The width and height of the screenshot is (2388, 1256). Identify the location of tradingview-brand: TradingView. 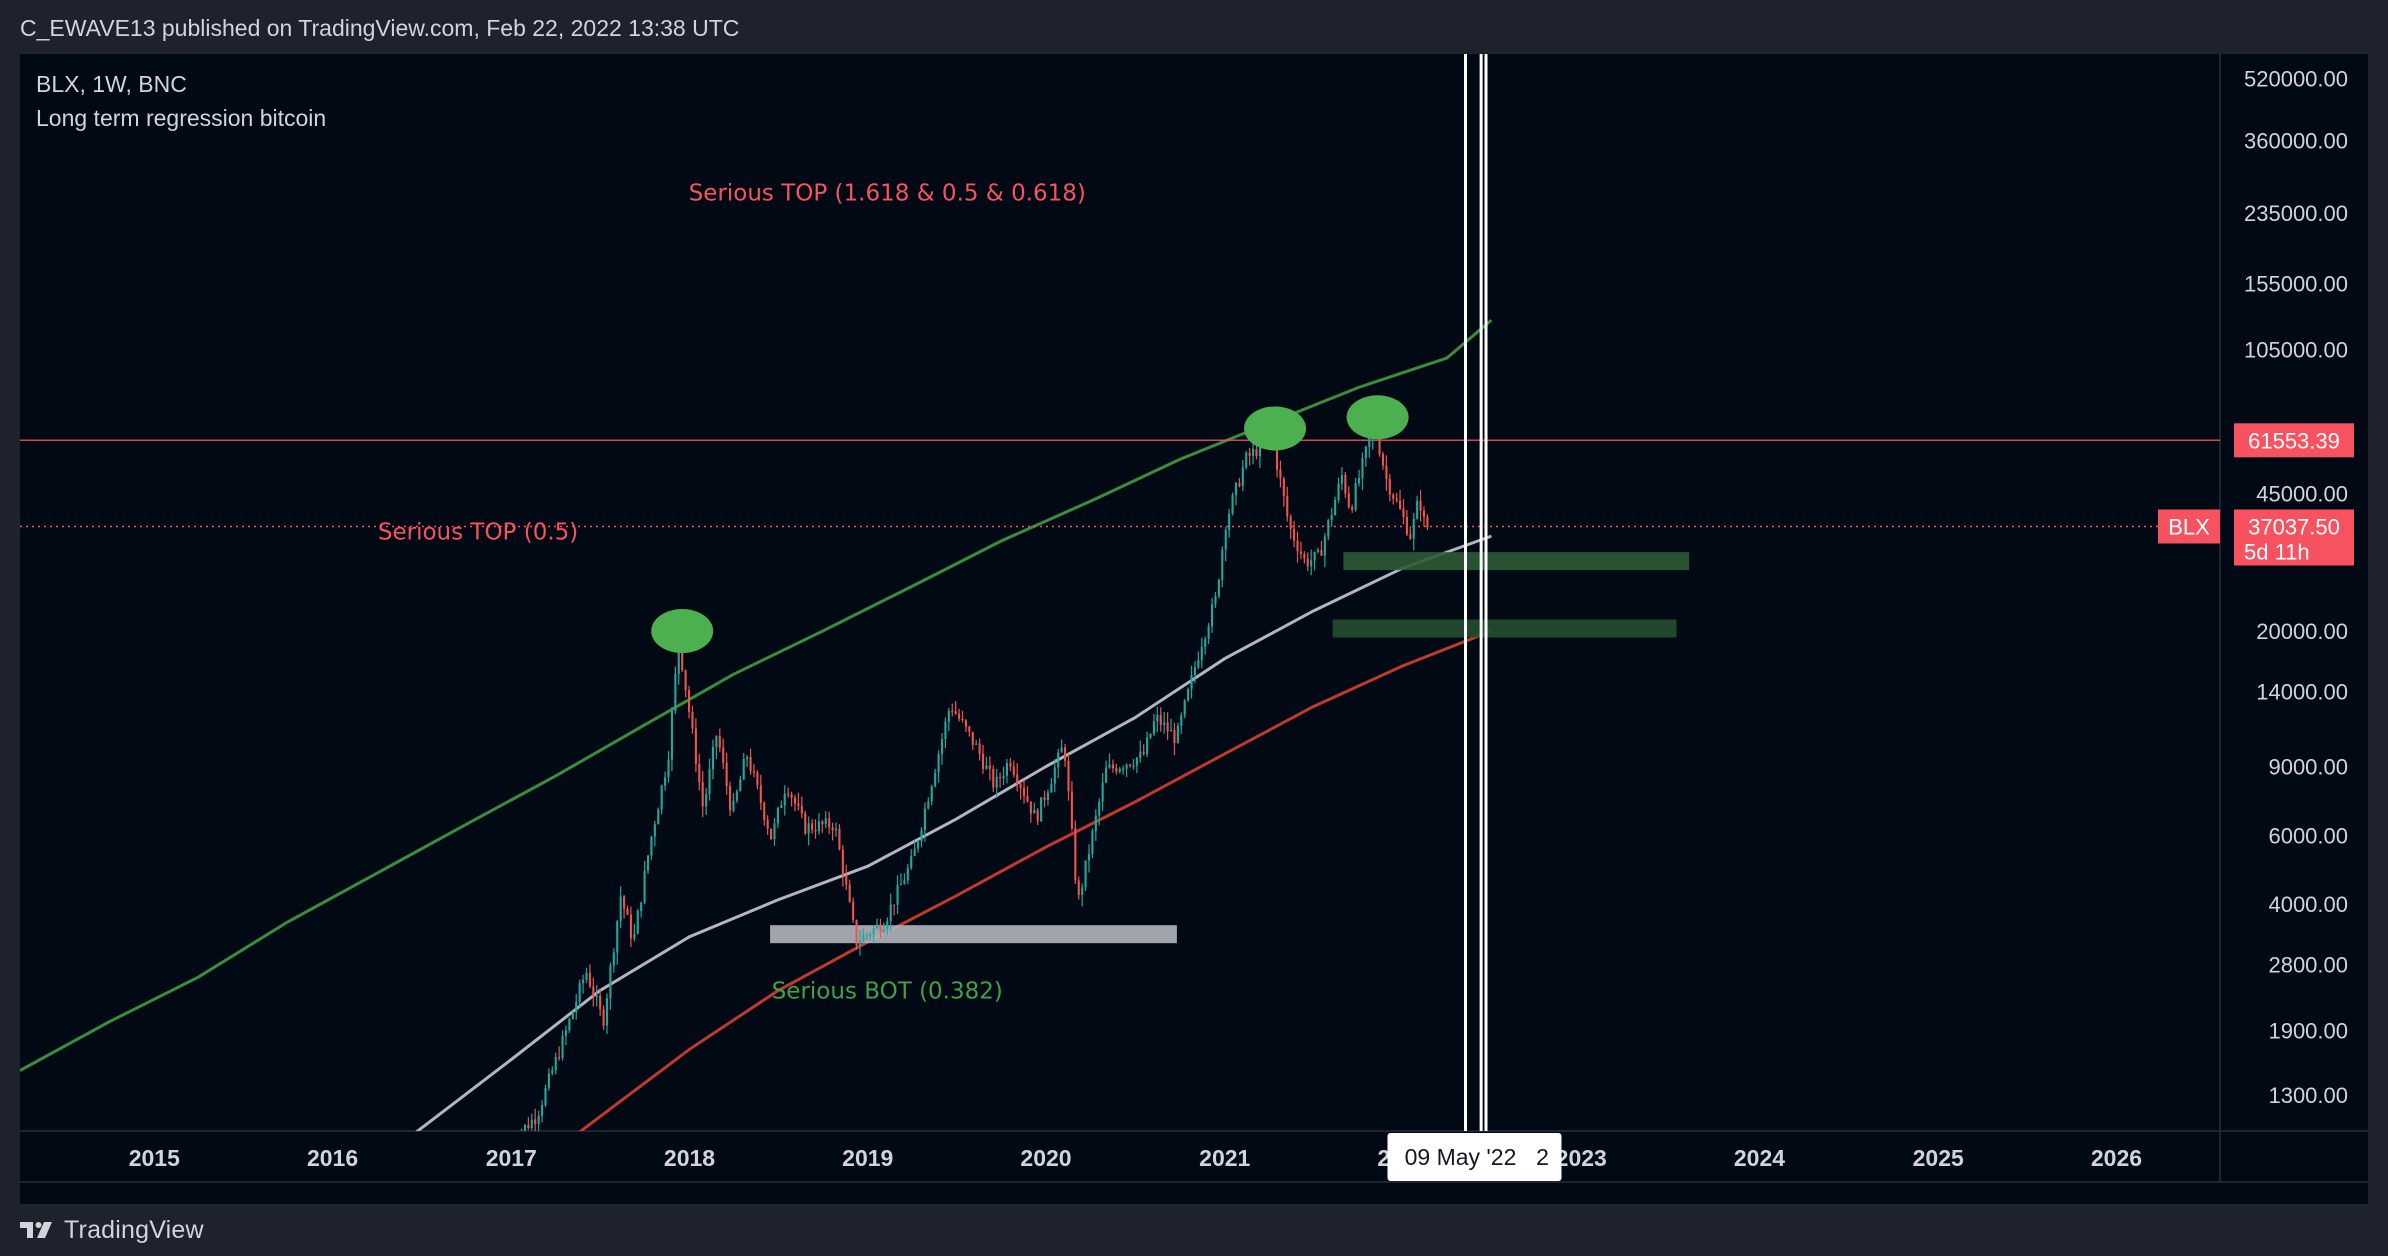
(134, 1229).